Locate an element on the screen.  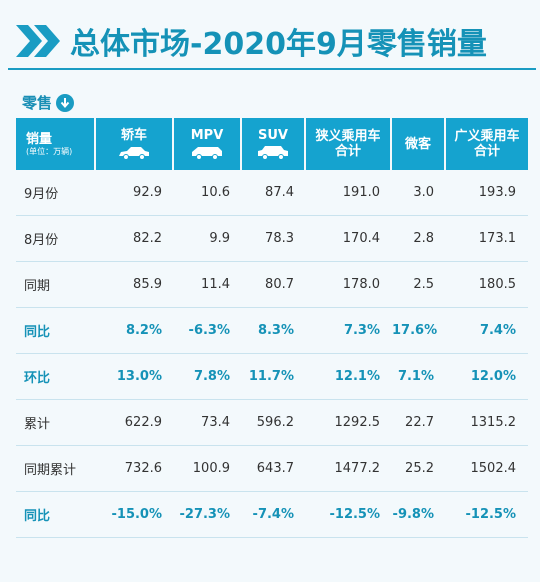
table-cell: 17.6% is located at coordinates (415, 330).